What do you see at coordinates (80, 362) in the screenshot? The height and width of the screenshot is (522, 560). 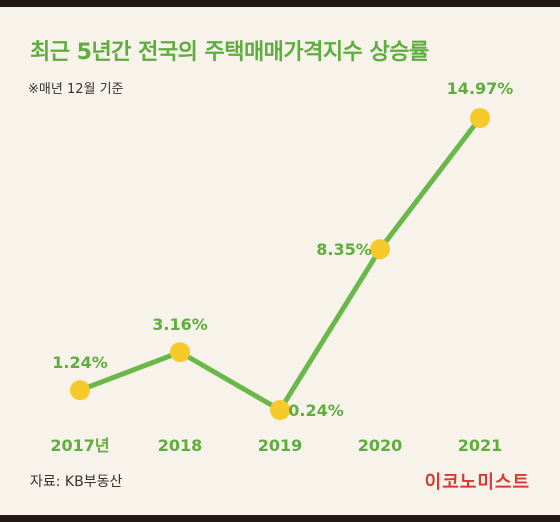 I see `data-label: 1.24%` at bounding box center [80, 362].